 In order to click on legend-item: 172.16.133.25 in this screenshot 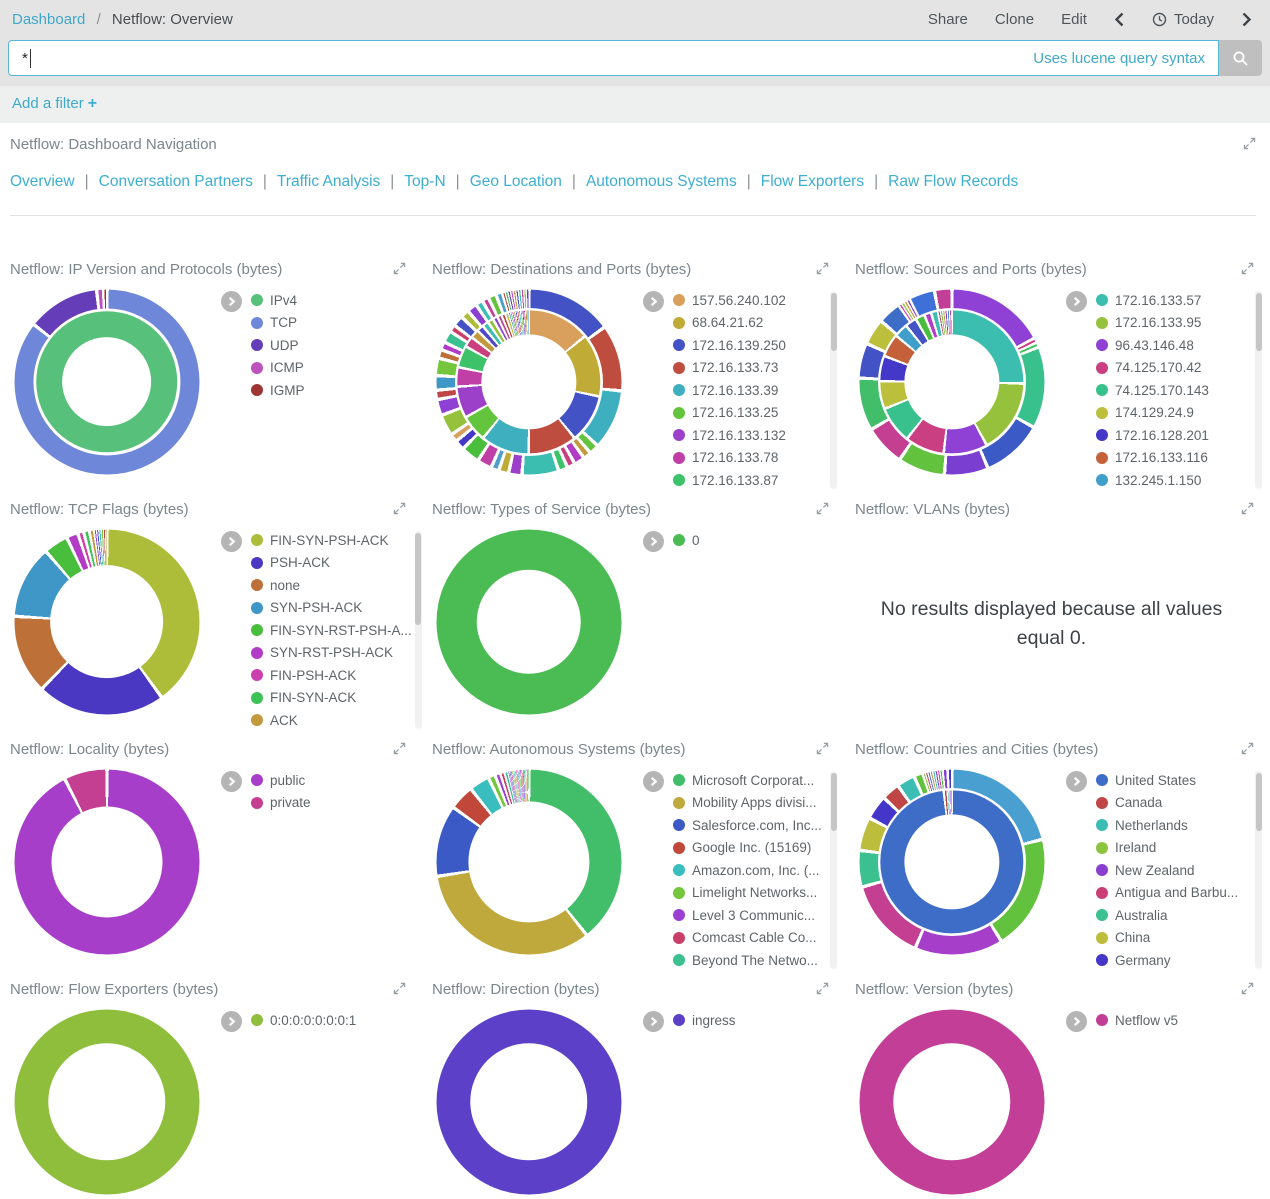, I will do `click(729, 413)`.